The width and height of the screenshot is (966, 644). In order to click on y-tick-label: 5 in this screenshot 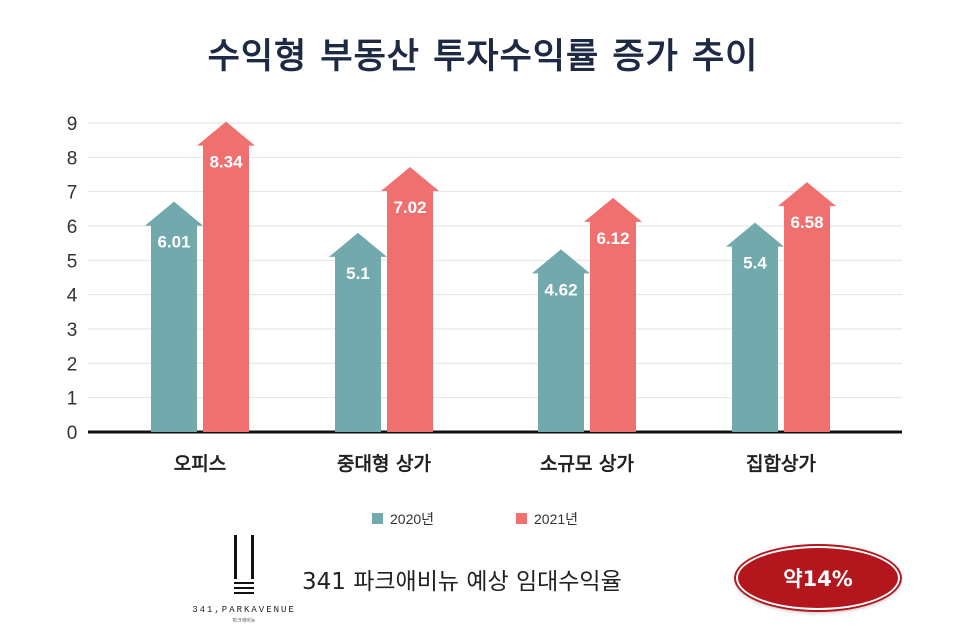, I will do `click(72, 261)`.